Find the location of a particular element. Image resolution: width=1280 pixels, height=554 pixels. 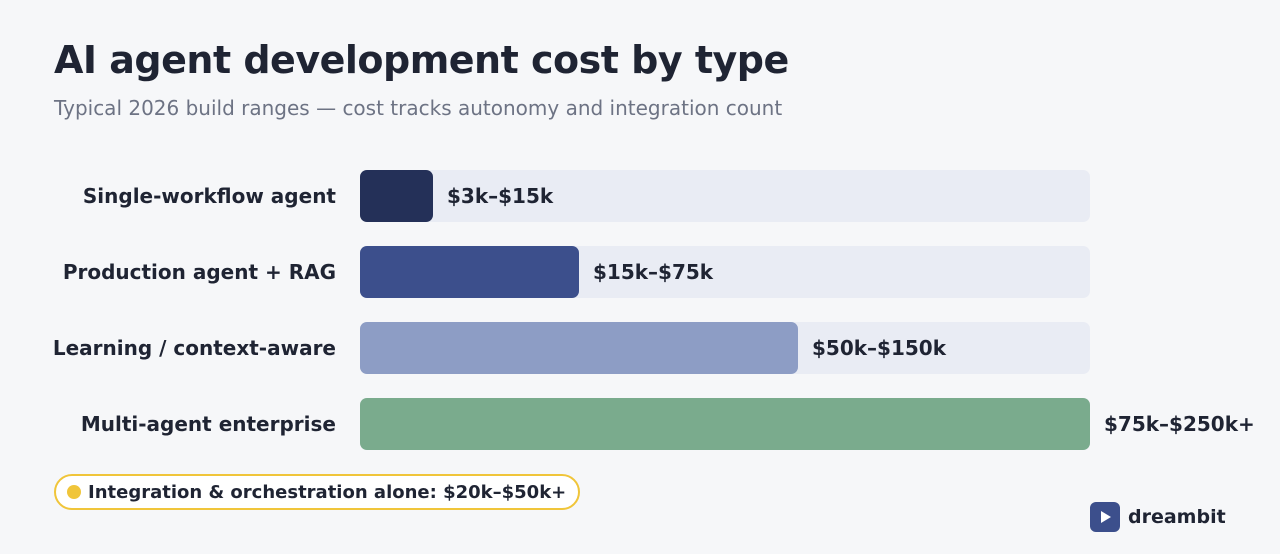

note-dot-icon is located at coordinates (74, 492).